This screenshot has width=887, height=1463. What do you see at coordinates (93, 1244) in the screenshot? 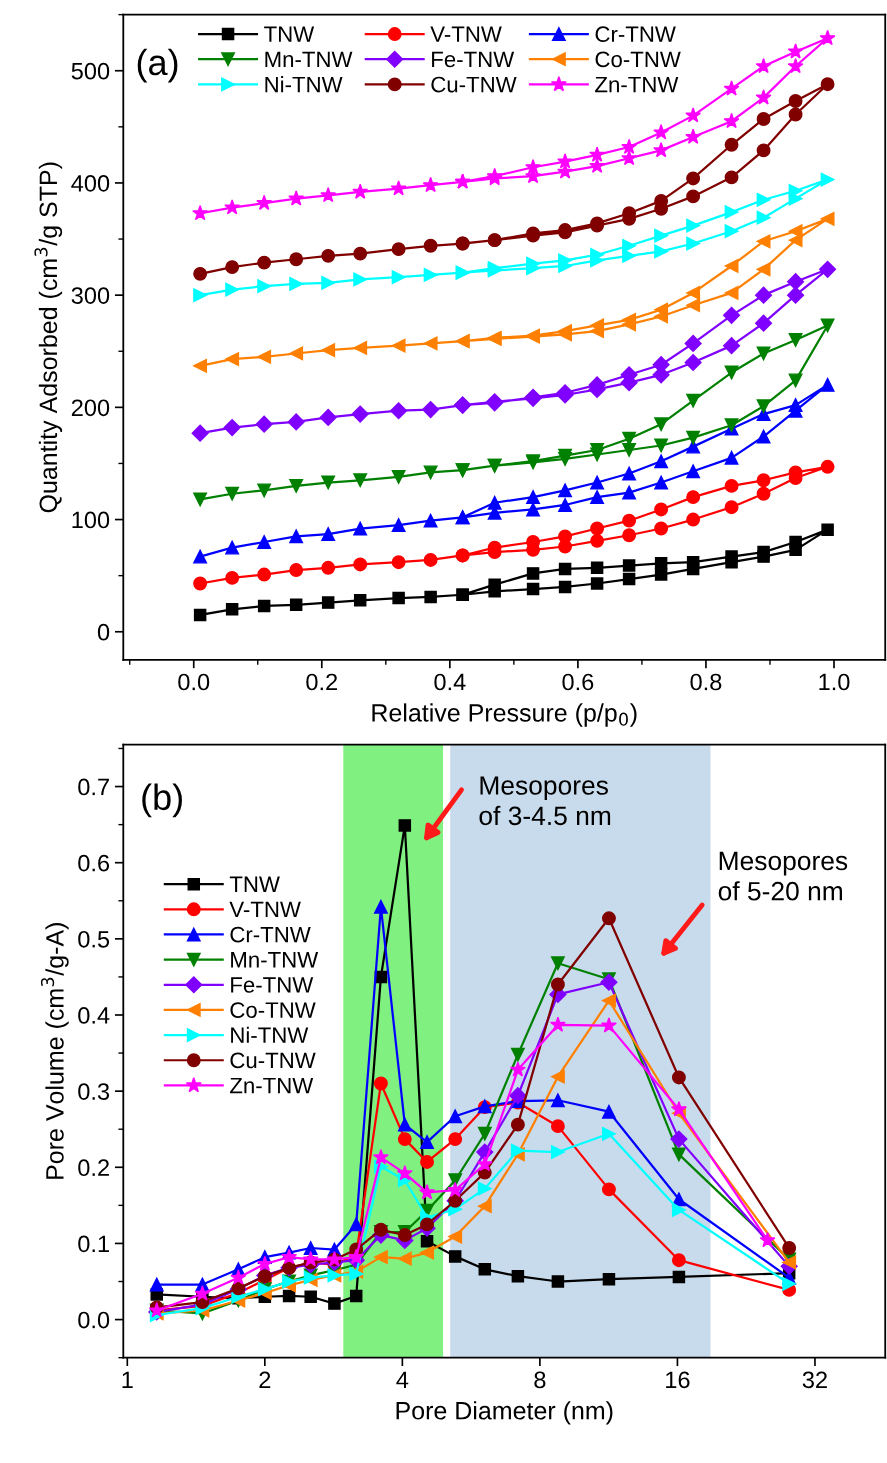
I see `y-tick-label: 0.1` at bounding box center [93, 1244].